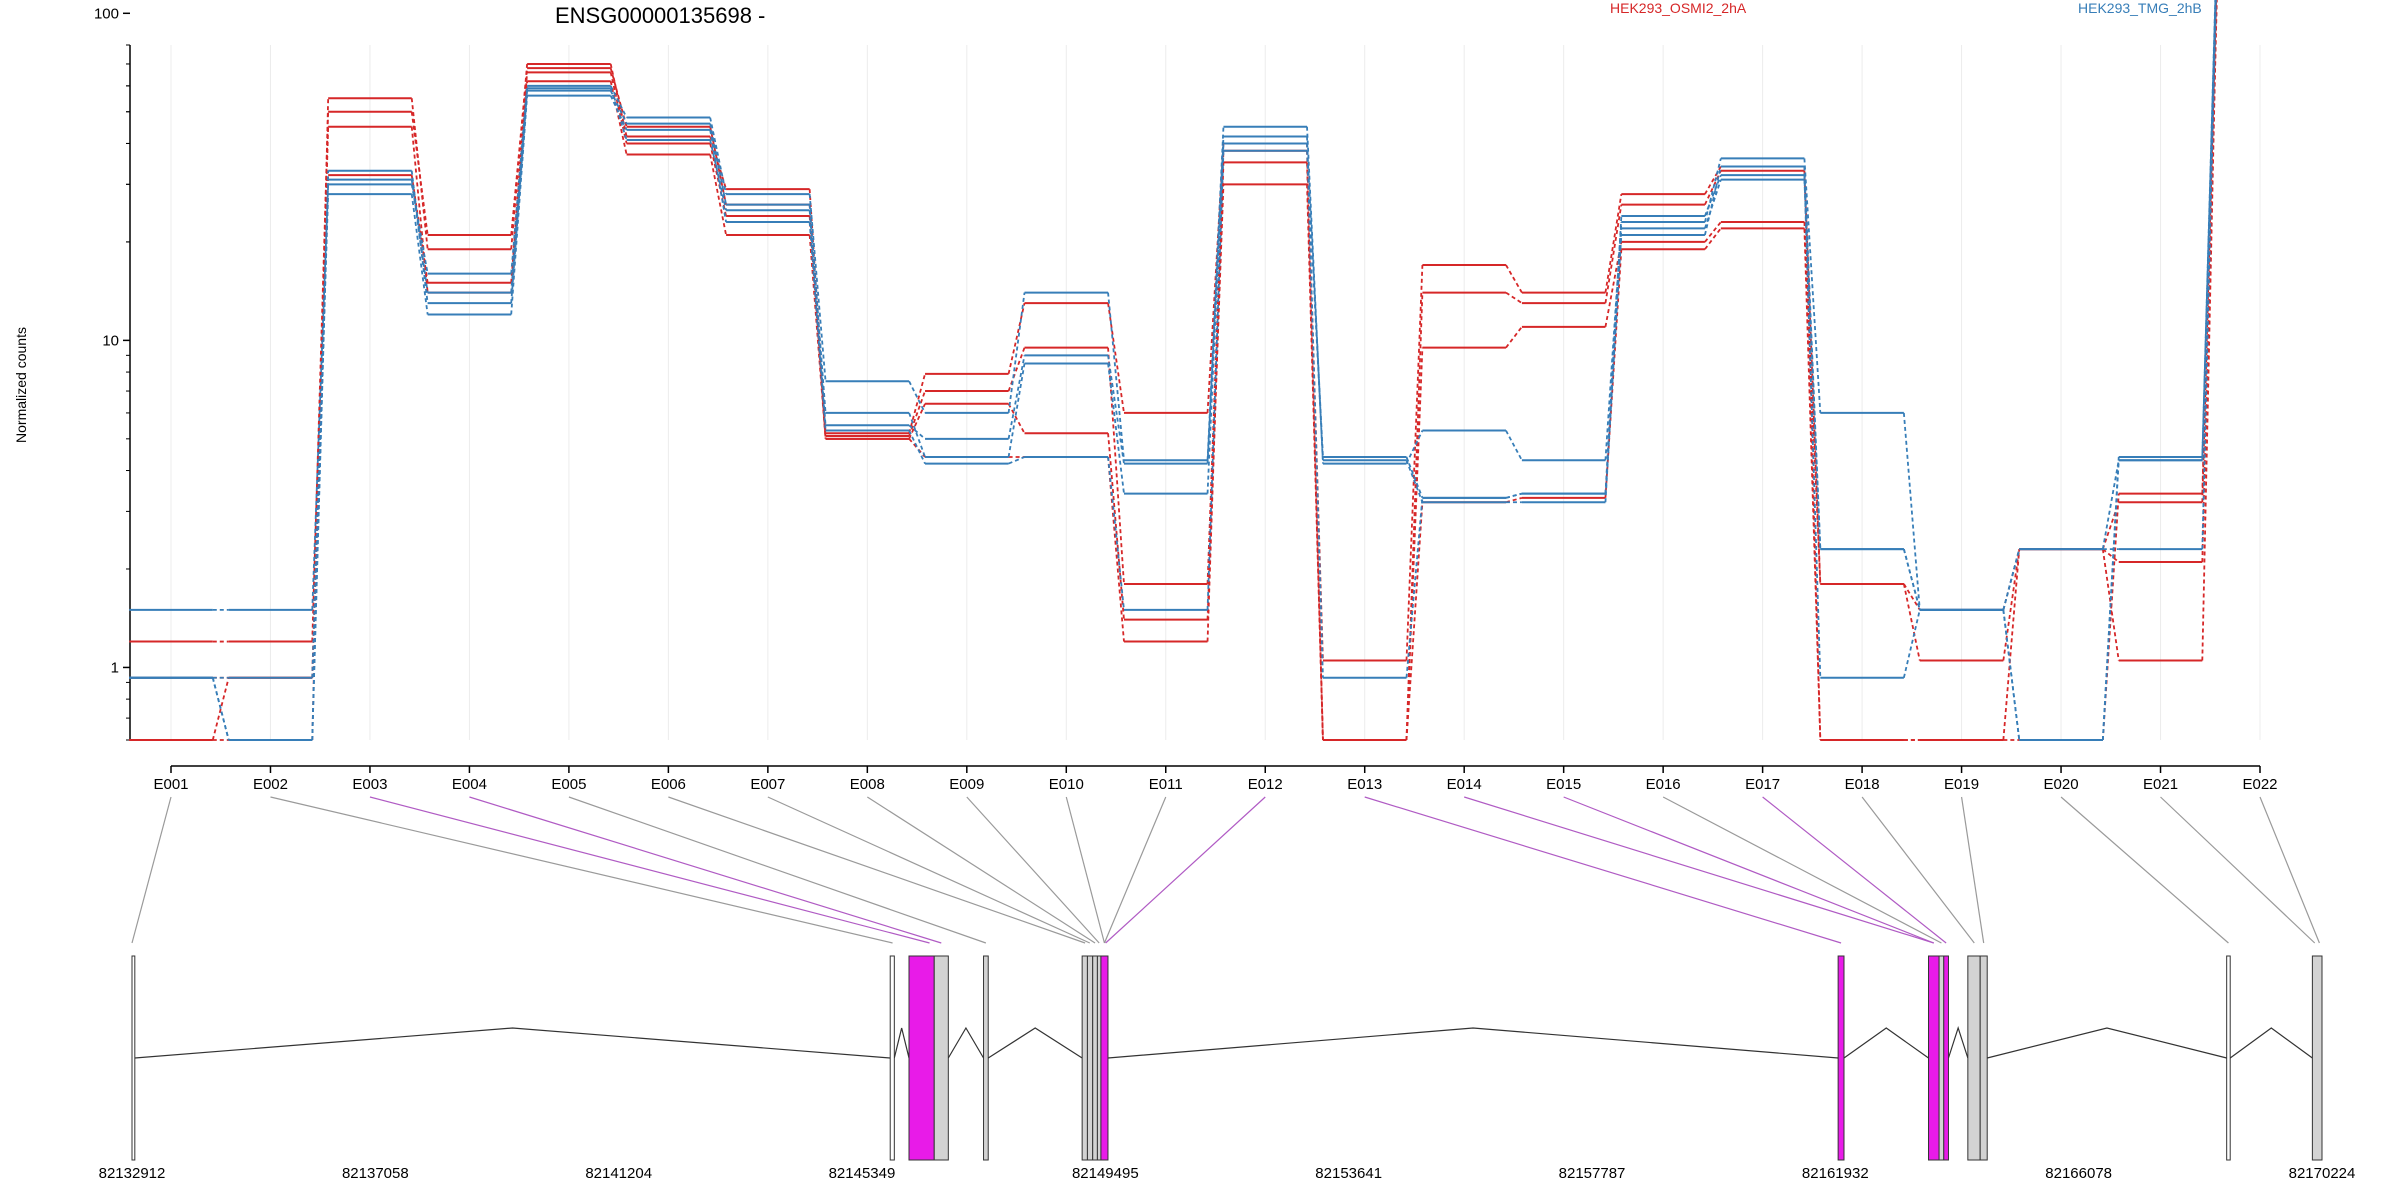 Image resolution: width=2400 pixels, height=1200 pixels. Describe the element at coordinates (568, 784) in the screenshot. I see `exon-tick-label-E005: E005` at that location.